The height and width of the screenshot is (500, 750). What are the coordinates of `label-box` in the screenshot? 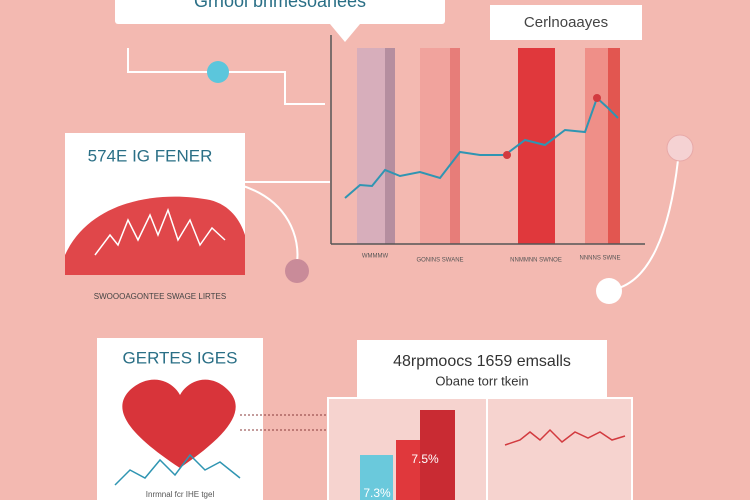 It's located at (566, 22).